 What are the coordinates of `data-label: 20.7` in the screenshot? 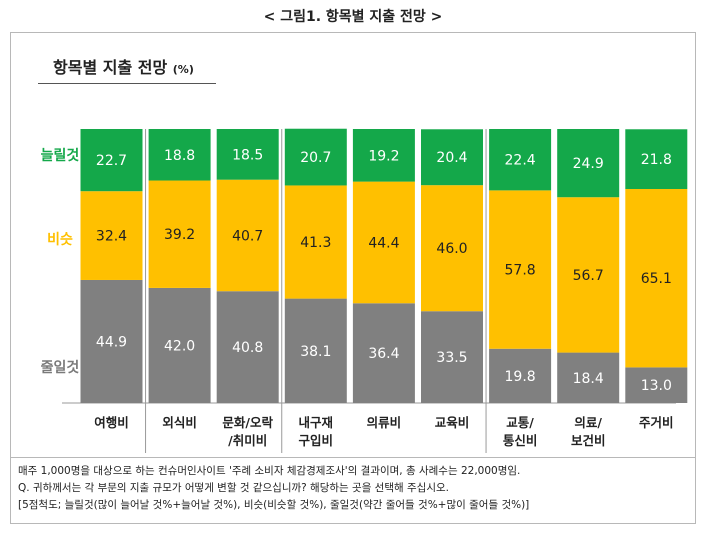 It's located at (315, 158).